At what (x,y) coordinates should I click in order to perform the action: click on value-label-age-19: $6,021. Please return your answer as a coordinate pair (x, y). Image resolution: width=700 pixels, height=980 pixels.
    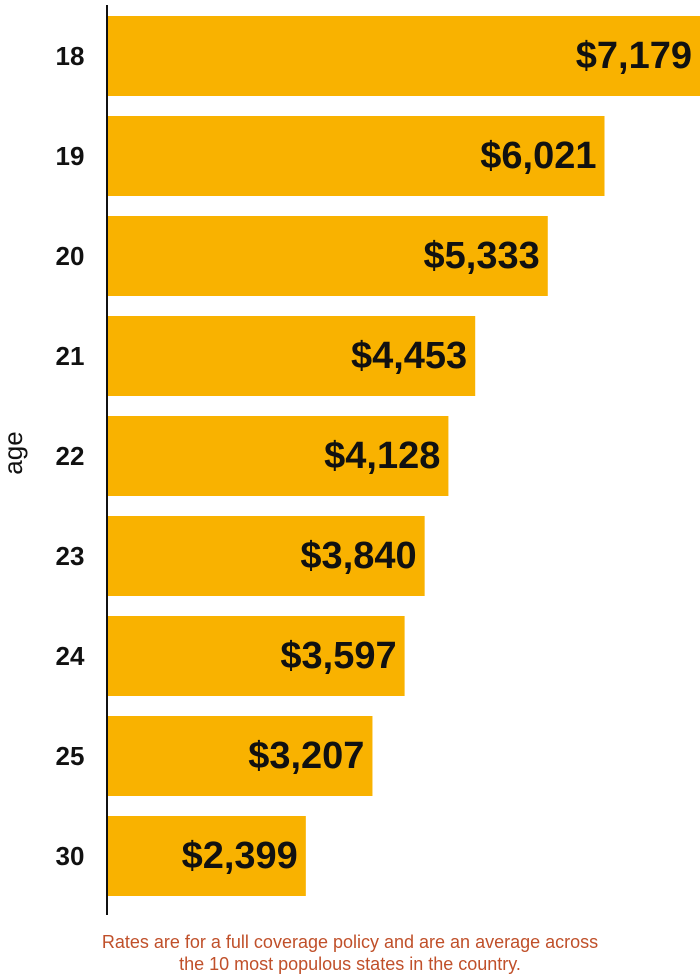
    Looking at the image, I should click on (538, 156).